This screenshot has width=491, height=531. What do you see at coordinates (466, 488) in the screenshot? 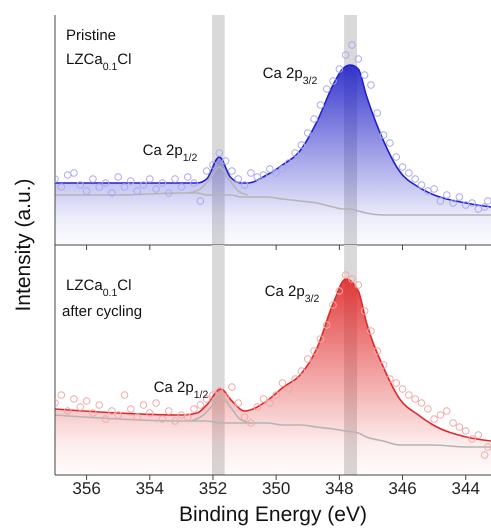
I see `x-tick-label: 344` at bounding box center [466, 488].